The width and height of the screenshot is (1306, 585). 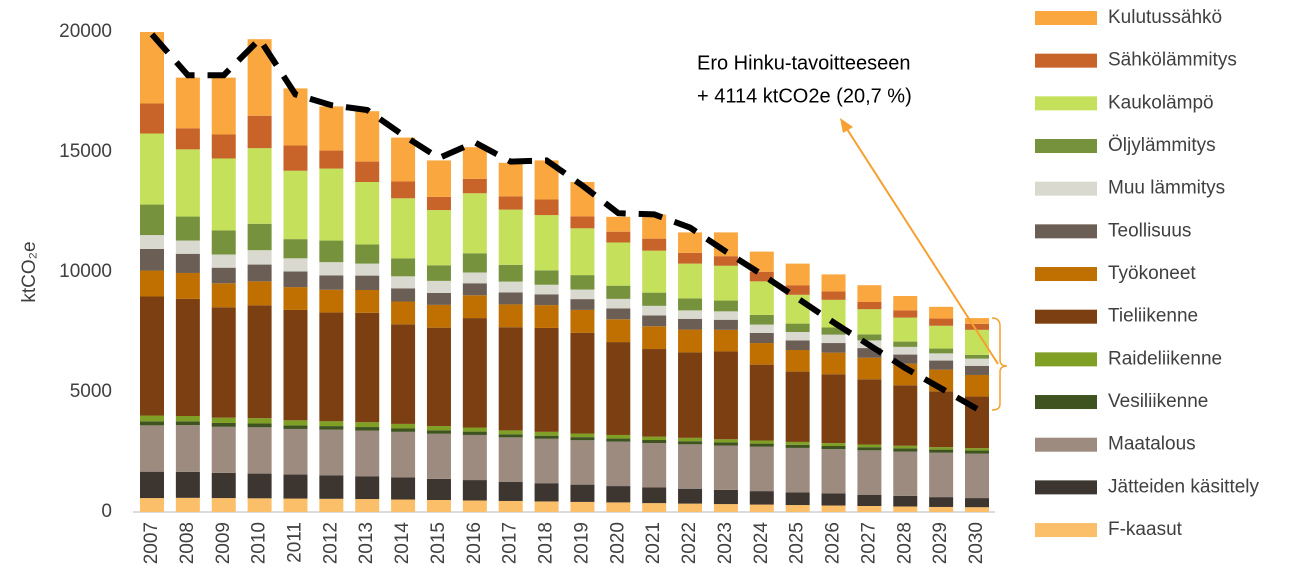 I want to click on x-tick-label: 2022, so click(x=689, y=543).